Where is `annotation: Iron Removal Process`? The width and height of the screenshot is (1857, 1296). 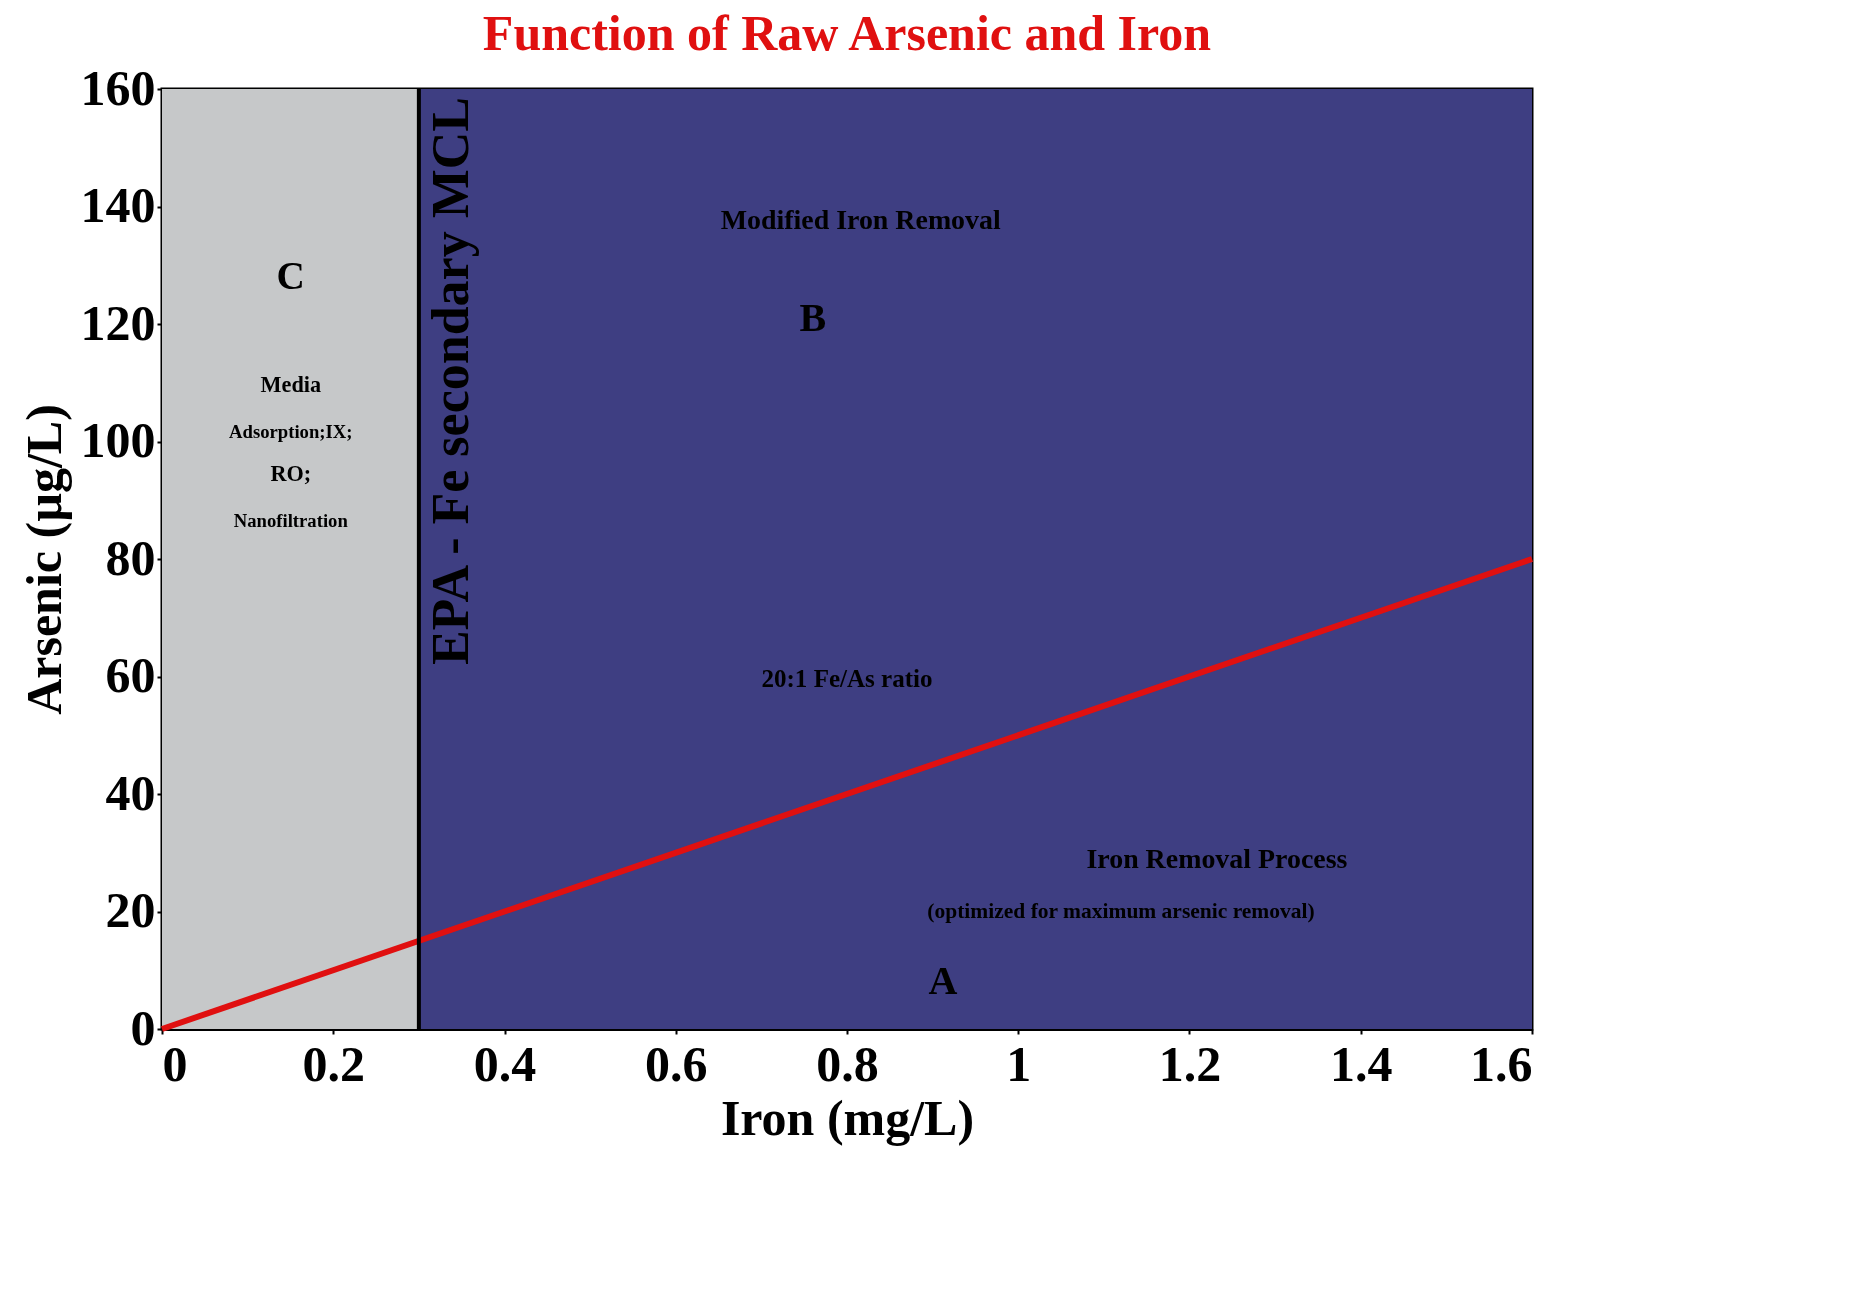
annotation: Iron Removal Process is located at coordinates (1217, 858).